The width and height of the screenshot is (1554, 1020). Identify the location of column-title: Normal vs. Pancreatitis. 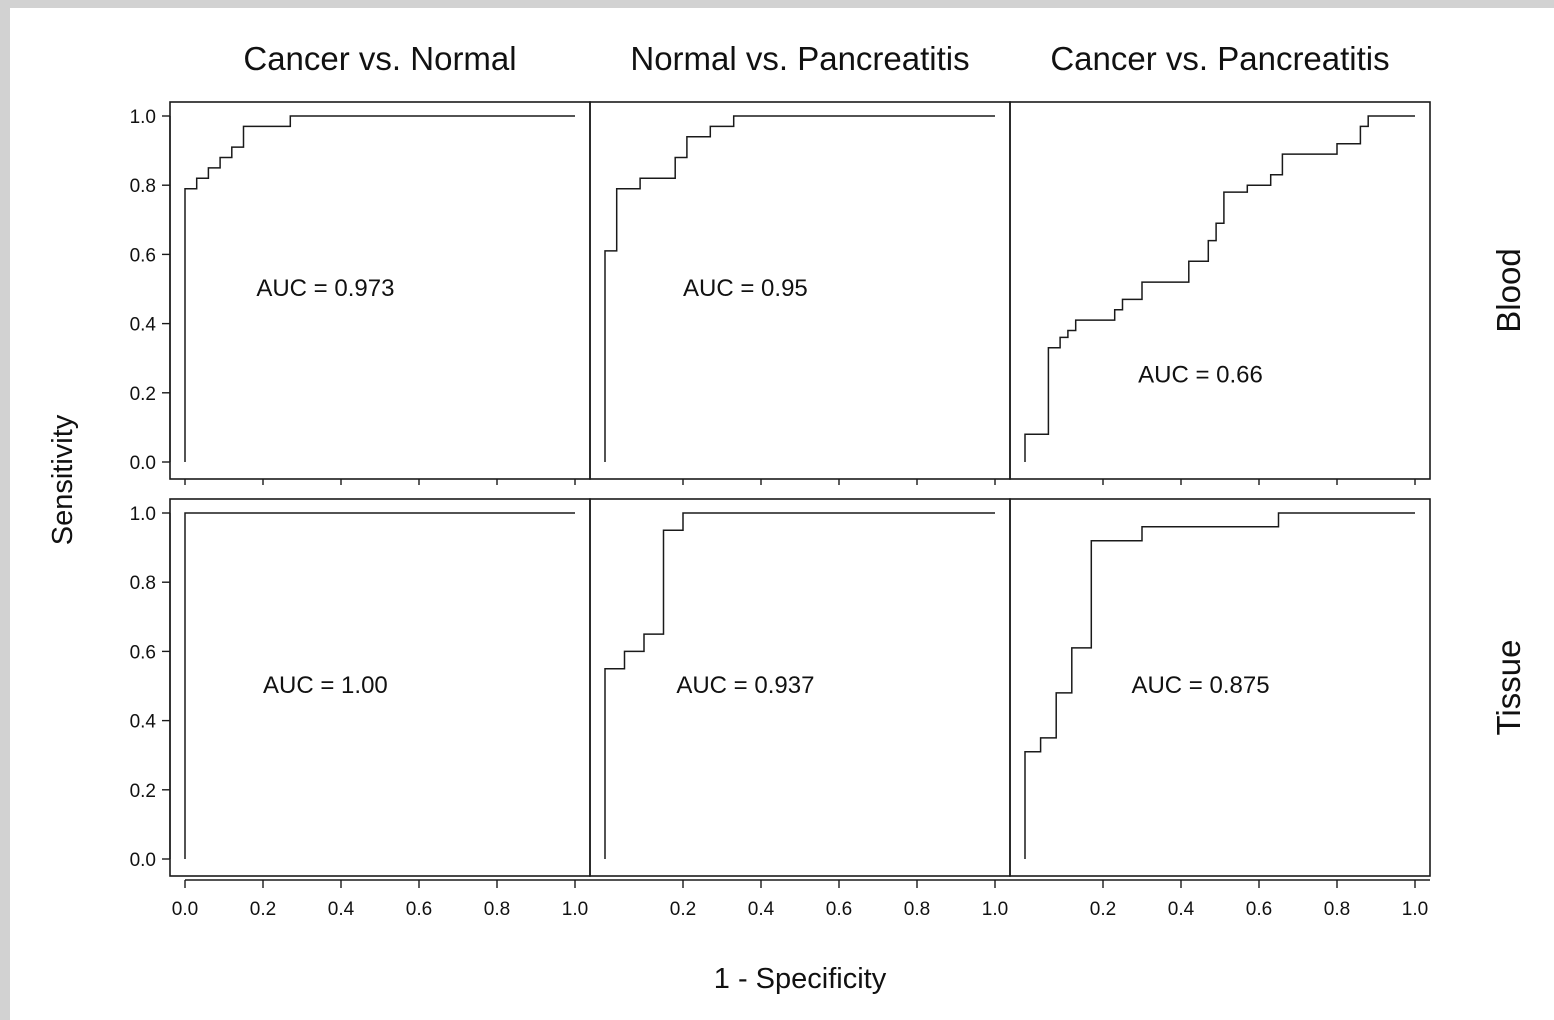
(799, 58).